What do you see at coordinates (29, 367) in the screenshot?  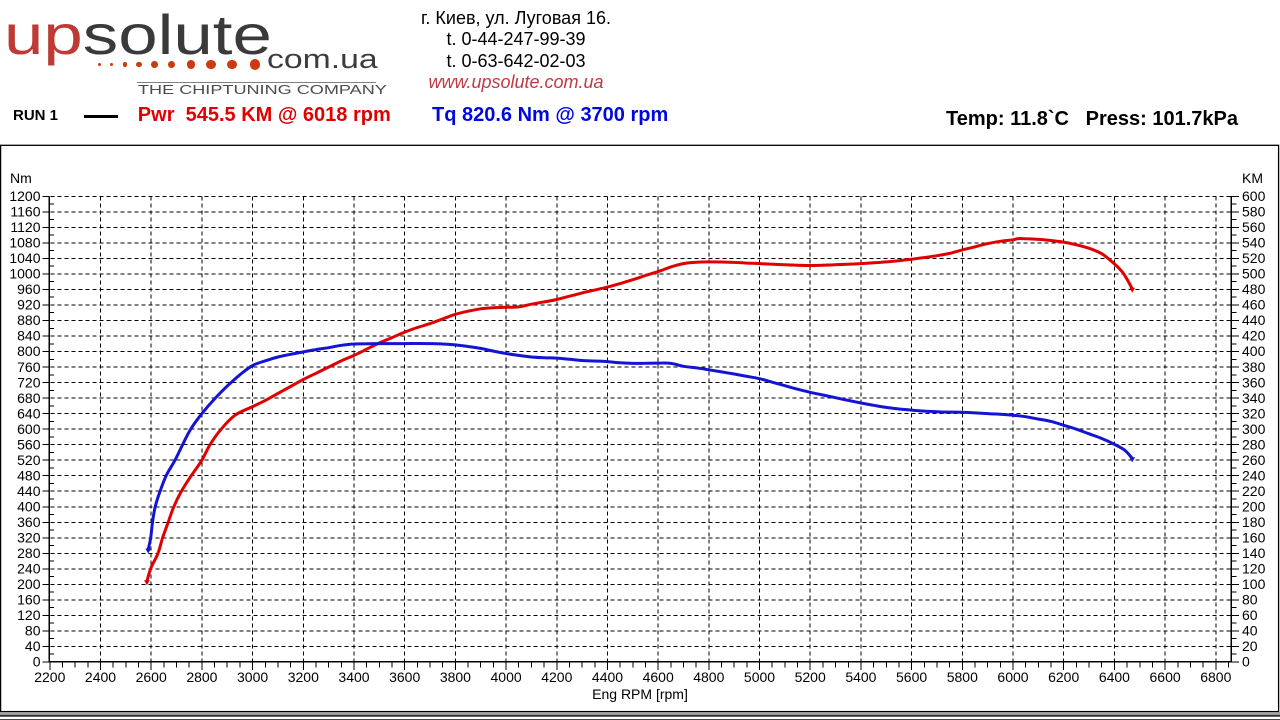 I see `svg-text: 760` at bounding box center [29, 367].